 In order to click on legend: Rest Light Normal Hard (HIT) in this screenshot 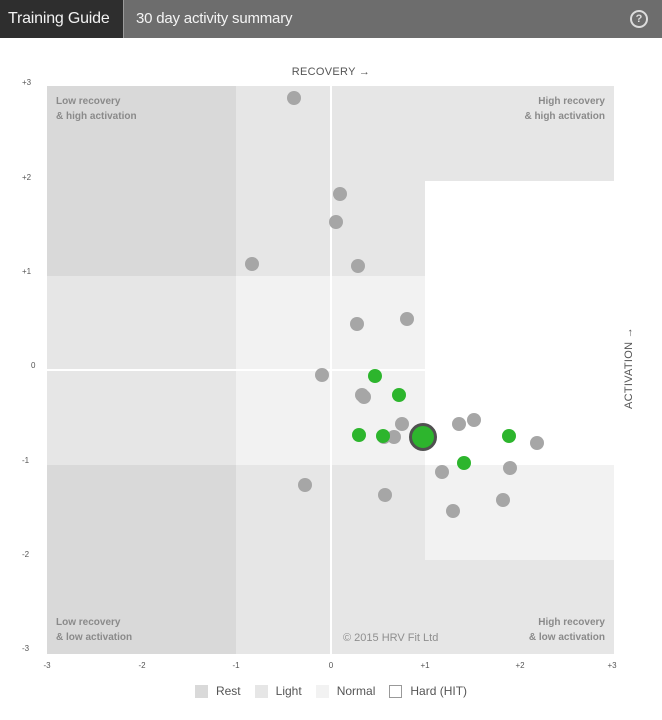, I will do `click(331, 691)`.